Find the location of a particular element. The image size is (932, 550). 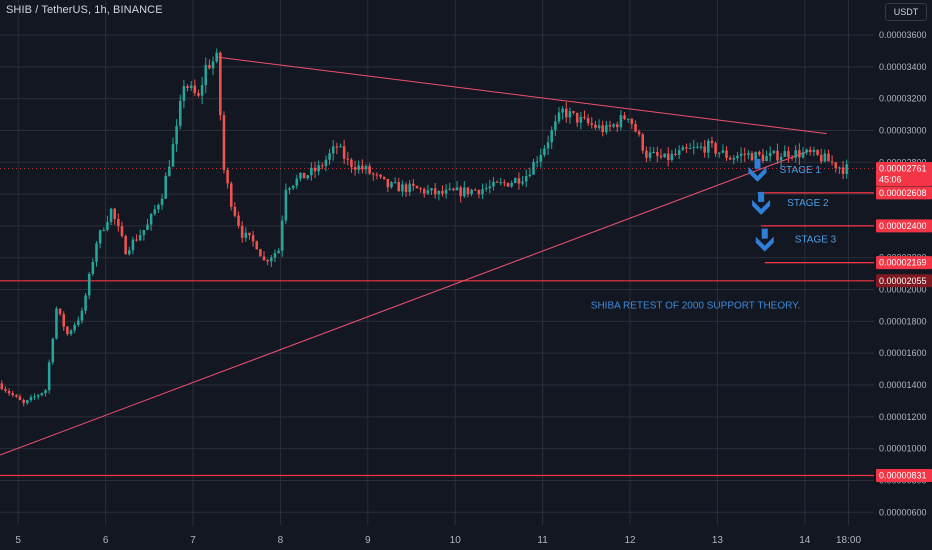

time-tick-label: 6 is located at coordinates (106, 540).